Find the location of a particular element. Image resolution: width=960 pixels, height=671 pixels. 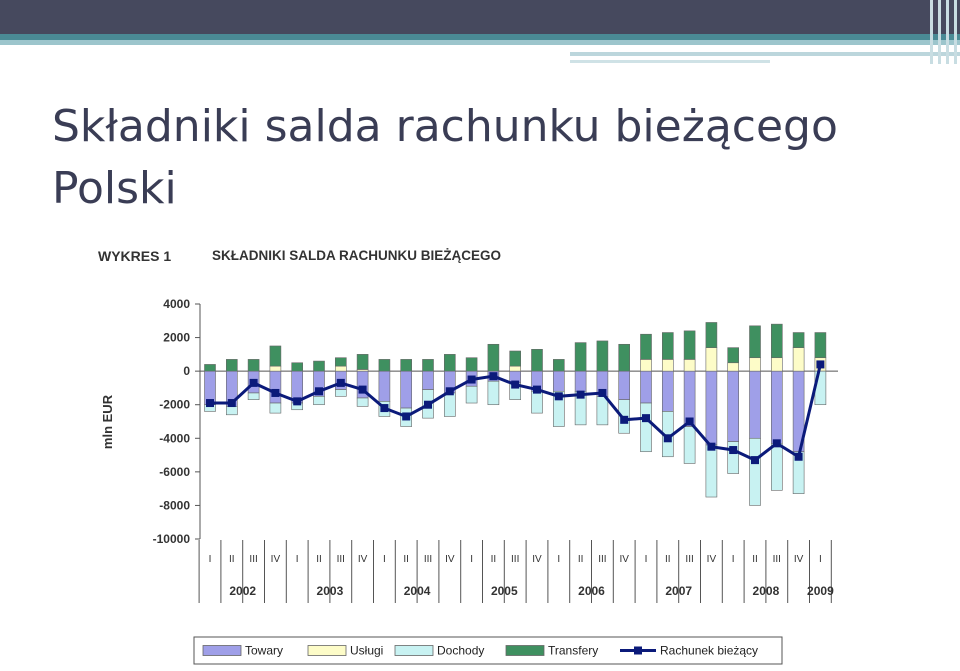

x-year-label: 2008 is located at coordinates (766, 591).